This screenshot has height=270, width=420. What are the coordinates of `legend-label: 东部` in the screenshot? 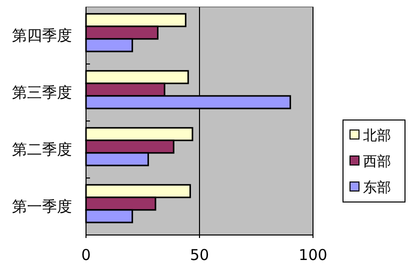 It's located at (377, 188).